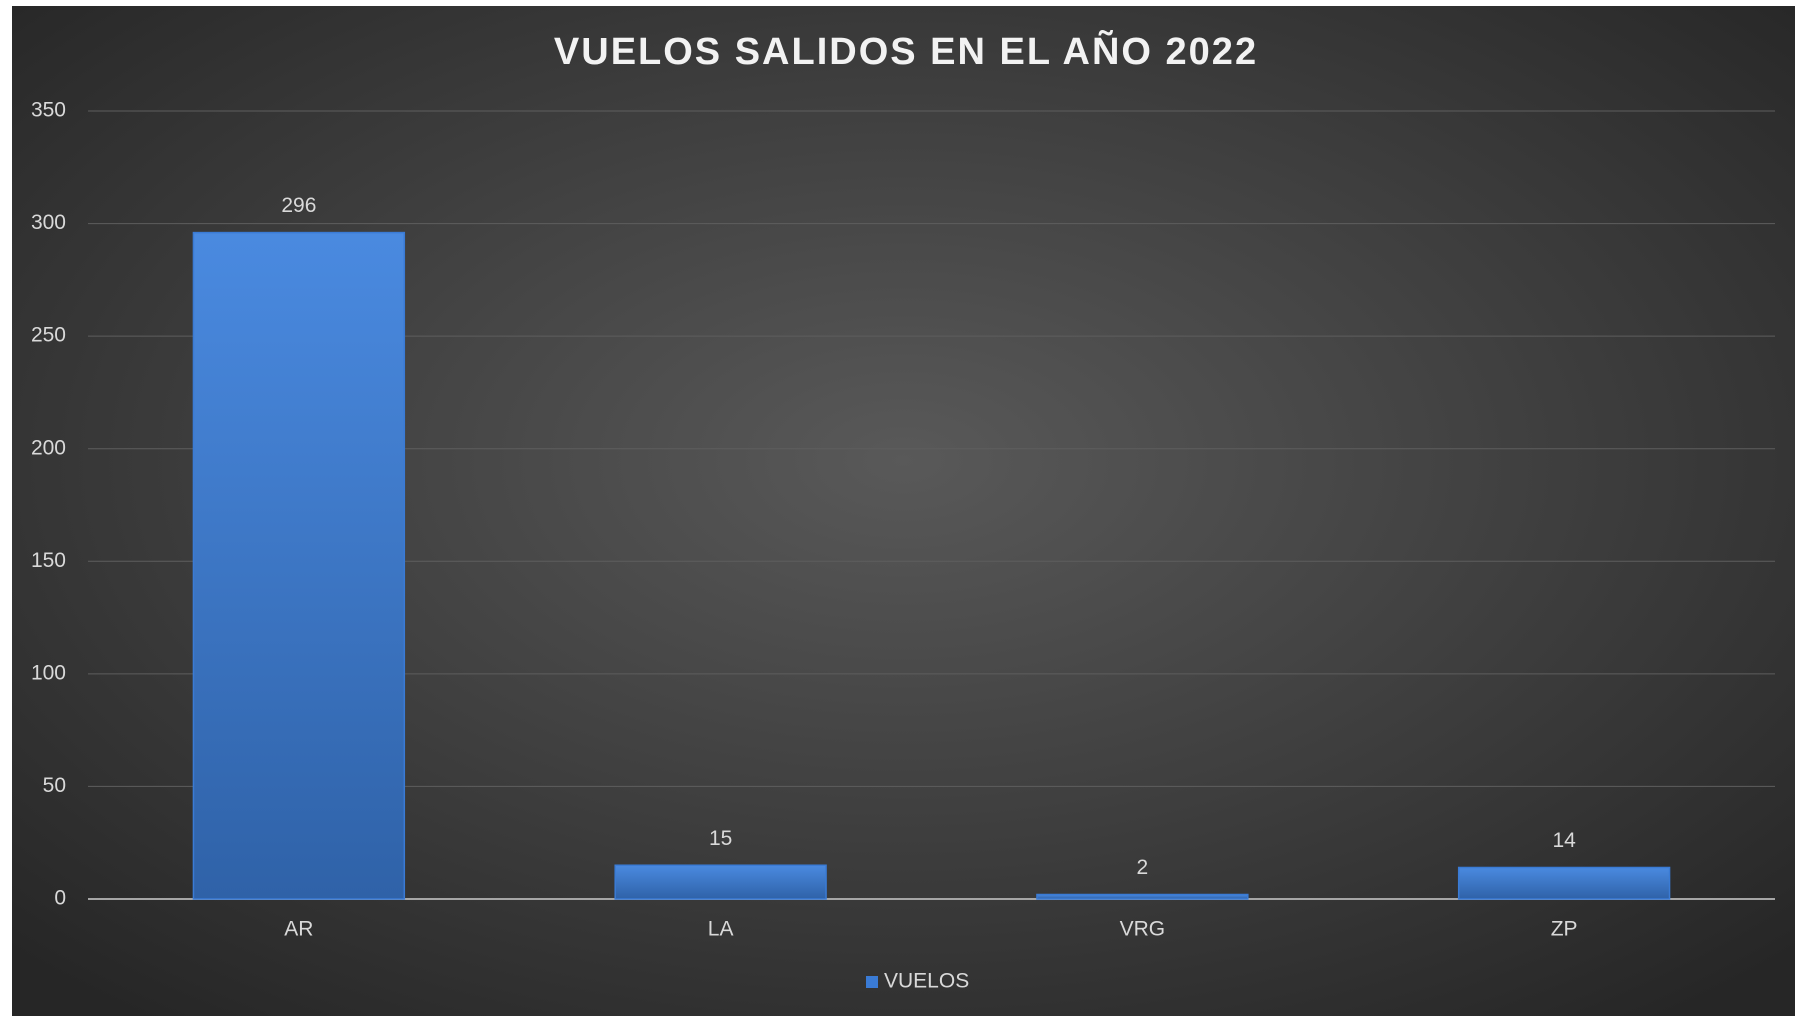 Image resolution: width=1795 pixels, height=1016 pixels. What do you see at coordinates (1143, 867) in the screenshot?
I see `data-label: 2` at bounding box center [1143, 867].